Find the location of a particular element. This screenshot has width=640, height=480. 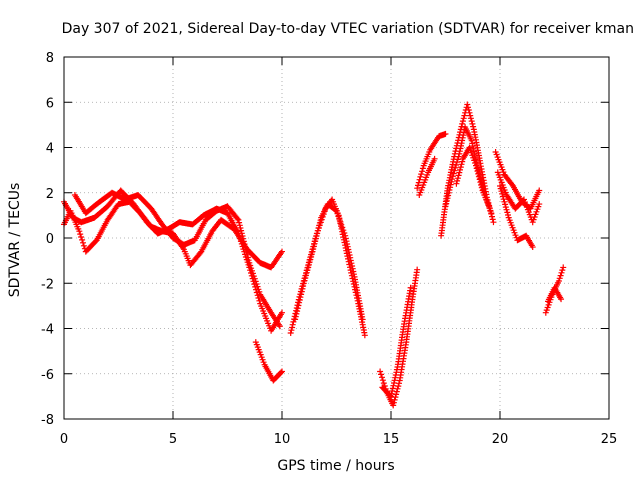

x-tick-label: 5 is located at coordinates (173, 439).